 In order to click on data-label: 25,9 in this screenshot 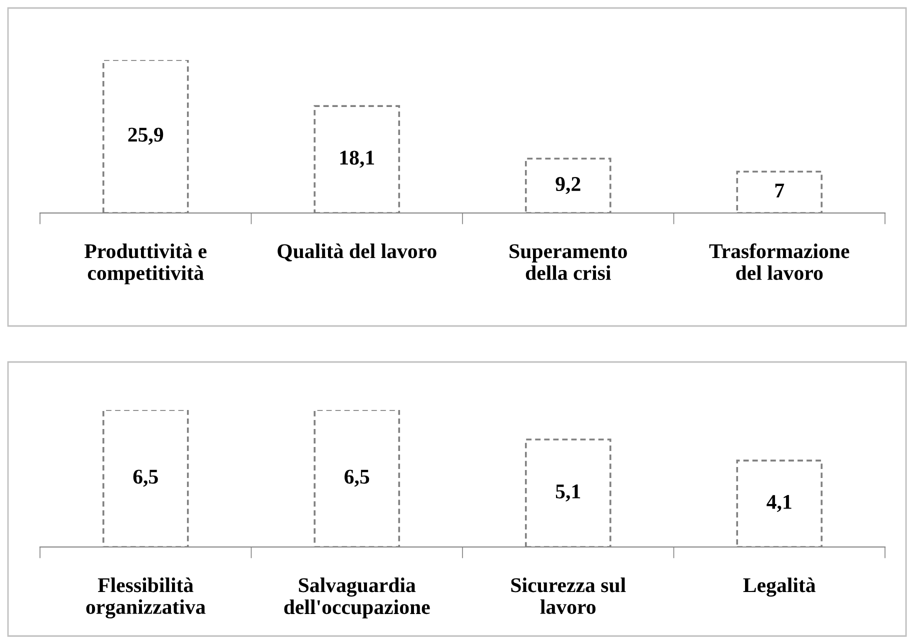, I will do `click(146, 136)`.